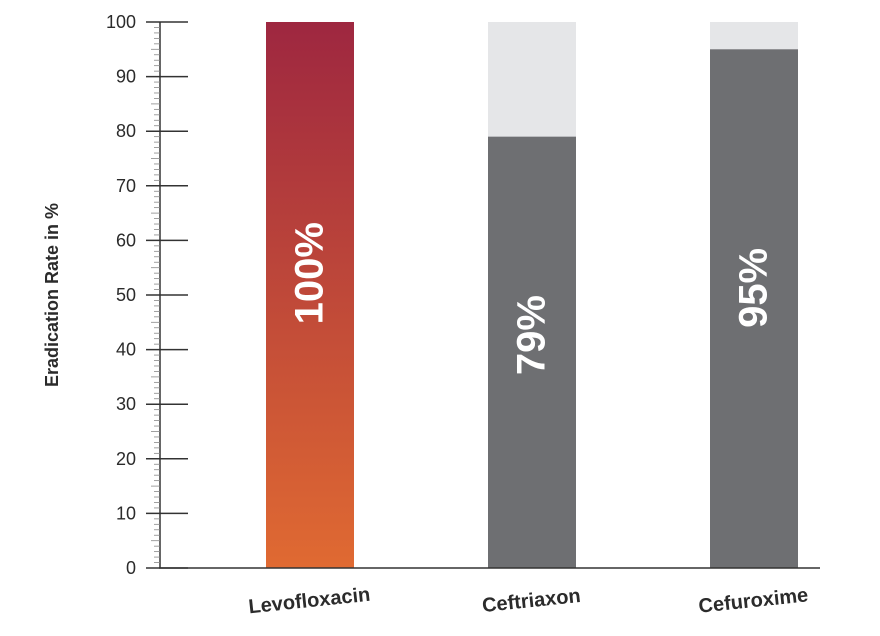 The width and height of the screenshot is (880, 636). I want to click on category-label-ceftriaxon: Ceftriaxon, so click(531, 601).